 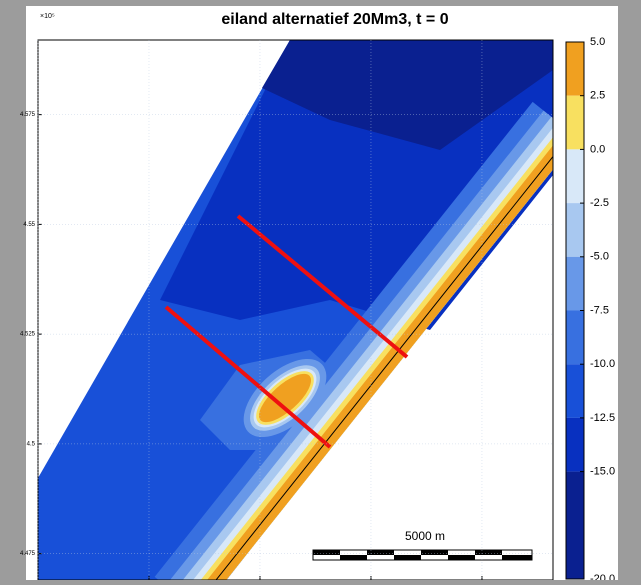 What do you see at coordinates (422, 555) in the screenshot?
I see `scale-bar` at bounding box center [422, 555].